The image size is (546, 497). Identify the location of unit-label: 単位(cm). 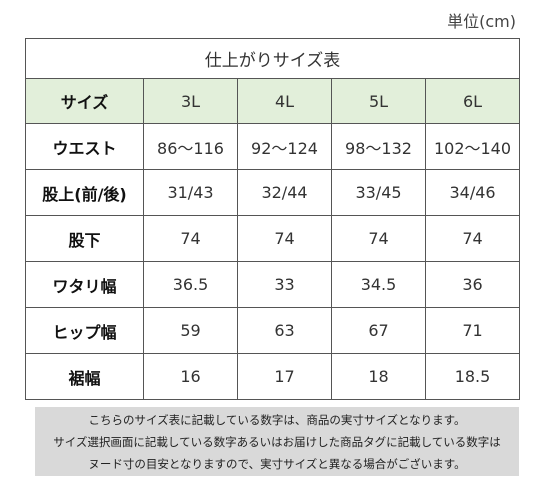
(481, 21).